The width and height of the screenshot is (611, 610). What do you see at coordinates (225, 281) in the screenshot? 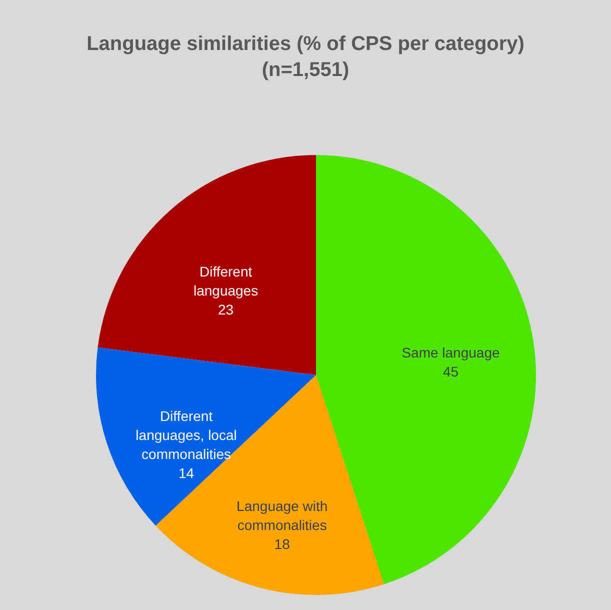
I see `slice-label: Different languages` at bounding box center [225, 281].